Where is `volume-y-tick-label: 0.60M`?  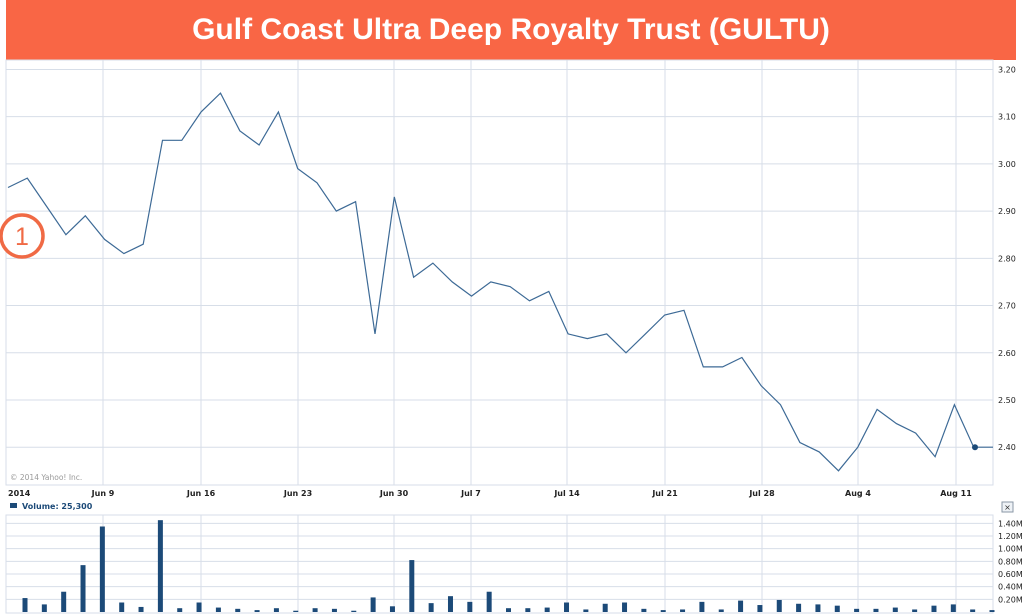
volume-y-tick-label: 0.60M is located at coordinates (1010, 574).